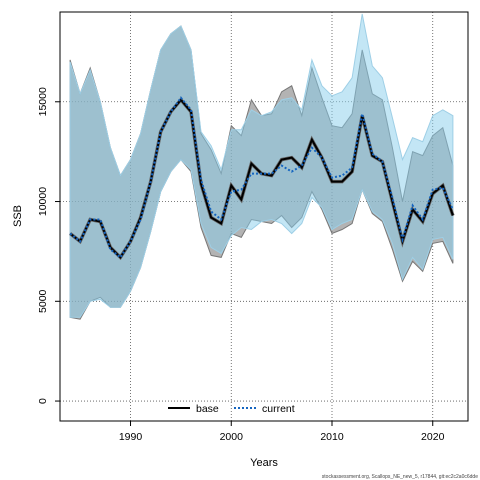  Describe the element at coordinates (43, 301) in the screenshot. I see `y-tick-label-5000: 5000` at that location.